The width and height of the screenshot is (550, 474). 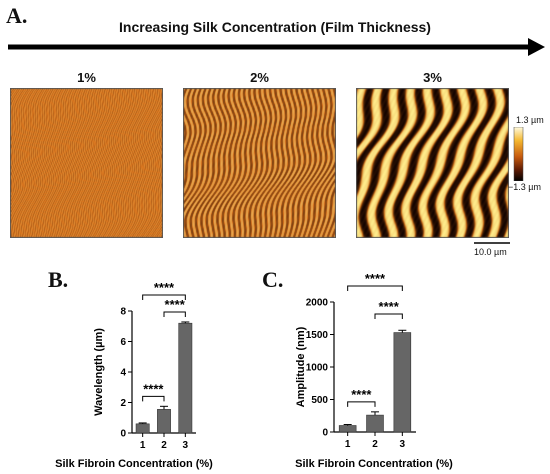 What do you see at coordinates (259, 77) in the screenshot?
I see `image-label-2pct: 2%` at bounding box center [259, 77].